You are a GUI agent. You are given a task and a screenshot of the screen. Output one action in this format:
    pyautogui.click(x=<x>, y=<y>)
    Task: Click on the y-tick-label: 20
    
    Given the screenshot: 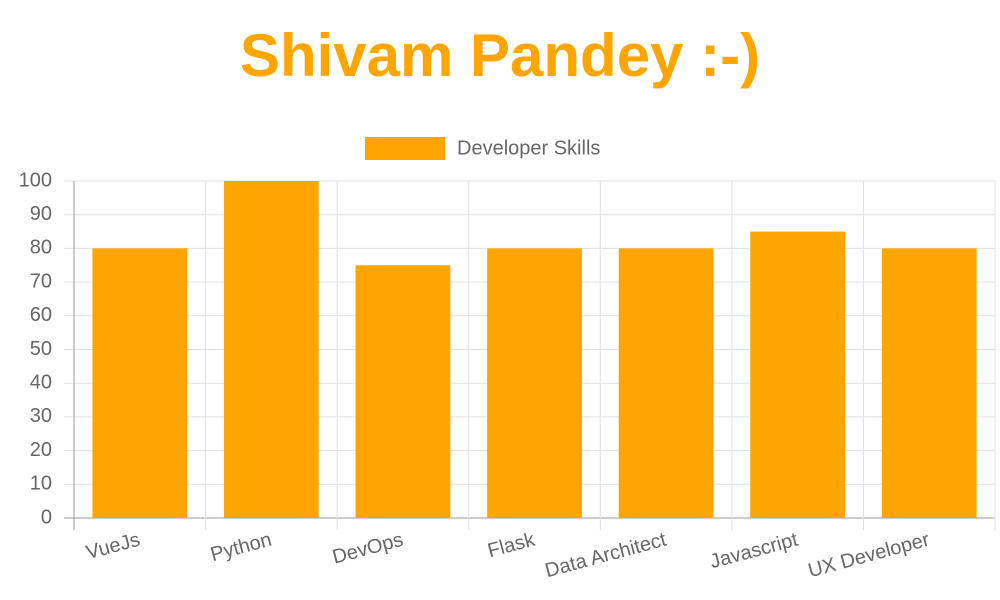 What is the action you would take?
    pyautogui.click(x=41, y=450)
    